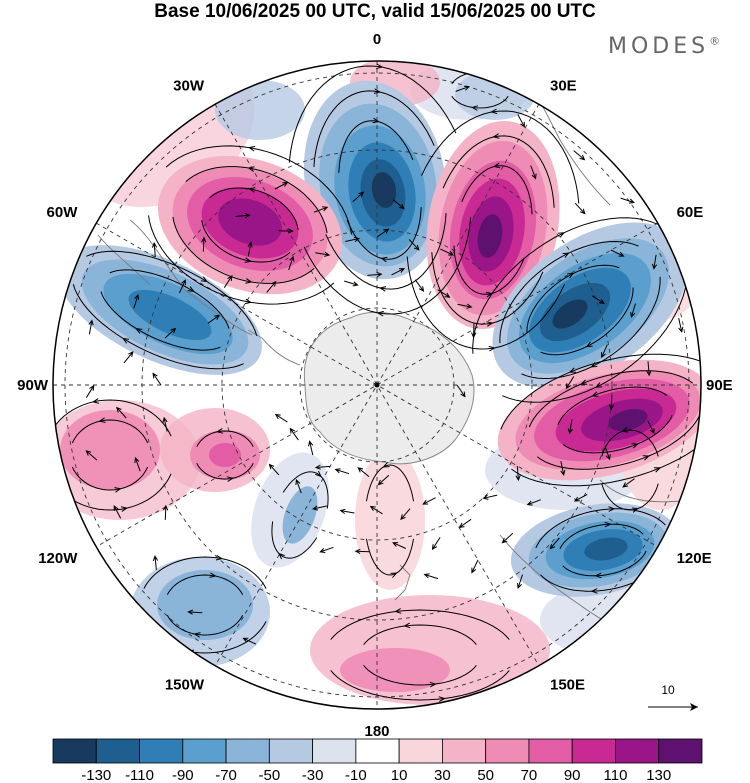  I want to click on colorbar-tick-label: -30, so click(313, 775).